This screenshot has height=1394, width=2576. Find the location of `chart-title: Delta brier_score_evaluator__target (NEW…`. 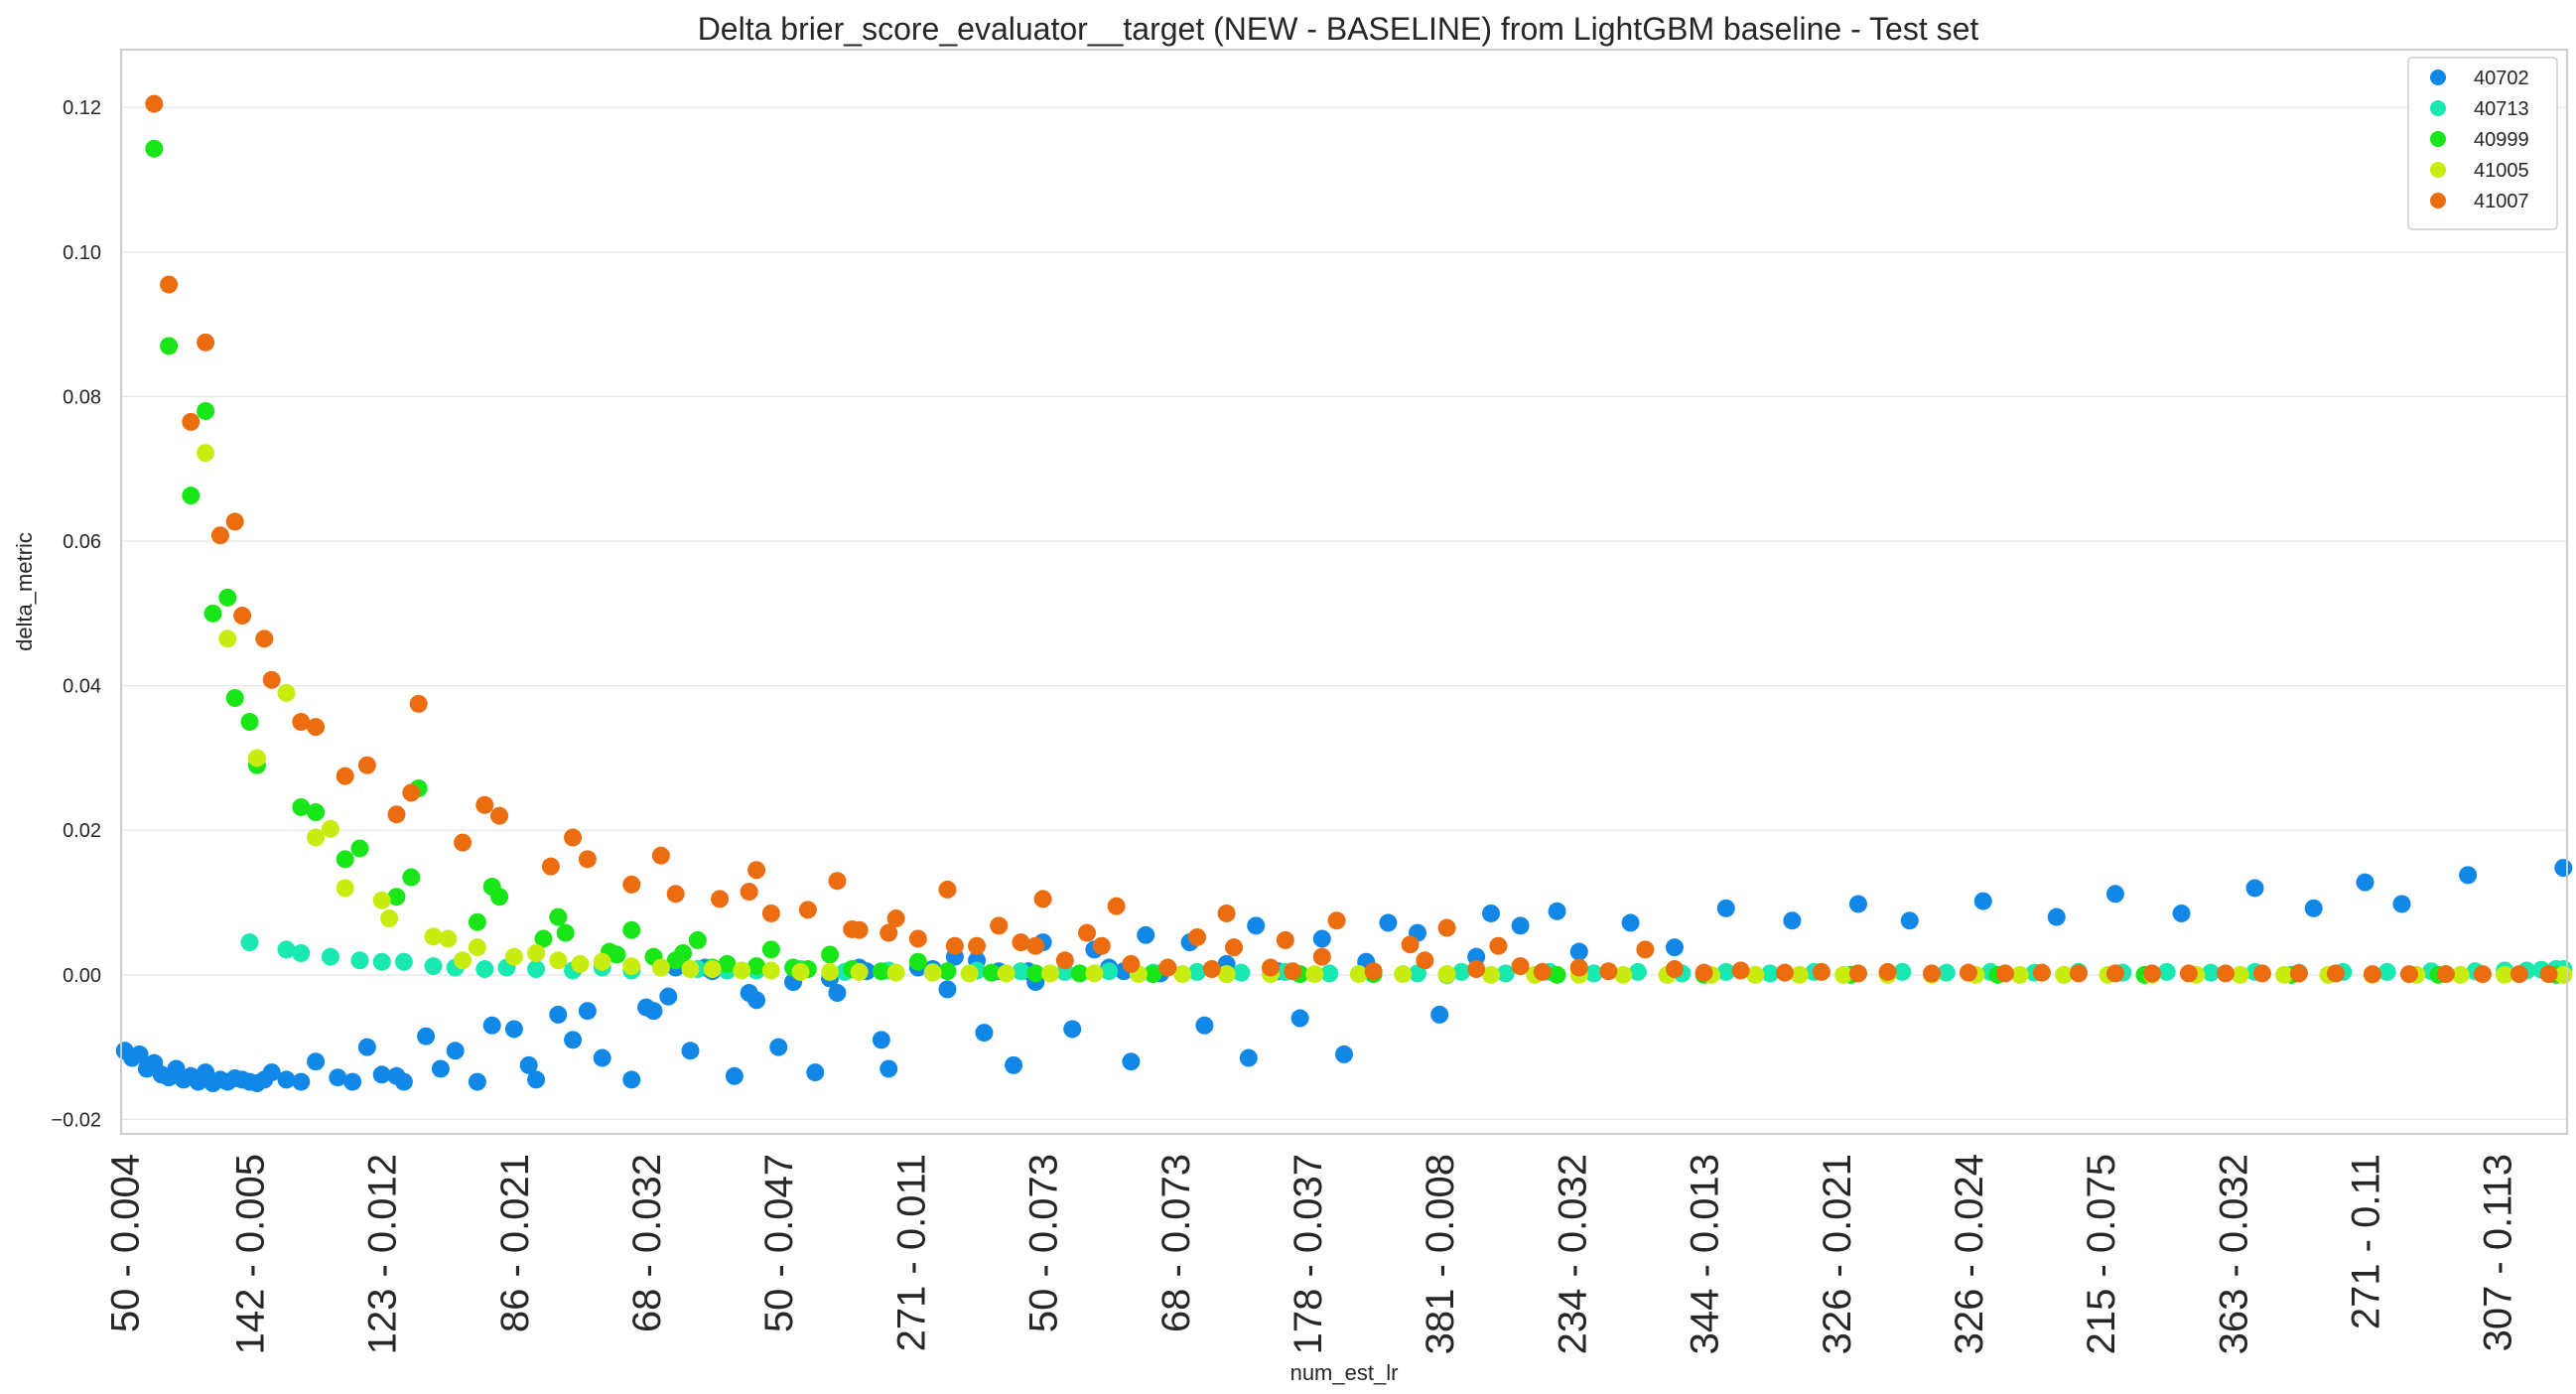

chart-title: Delta brier_score_evaluator__target (NEW… is located at coordinates (1338, 29).